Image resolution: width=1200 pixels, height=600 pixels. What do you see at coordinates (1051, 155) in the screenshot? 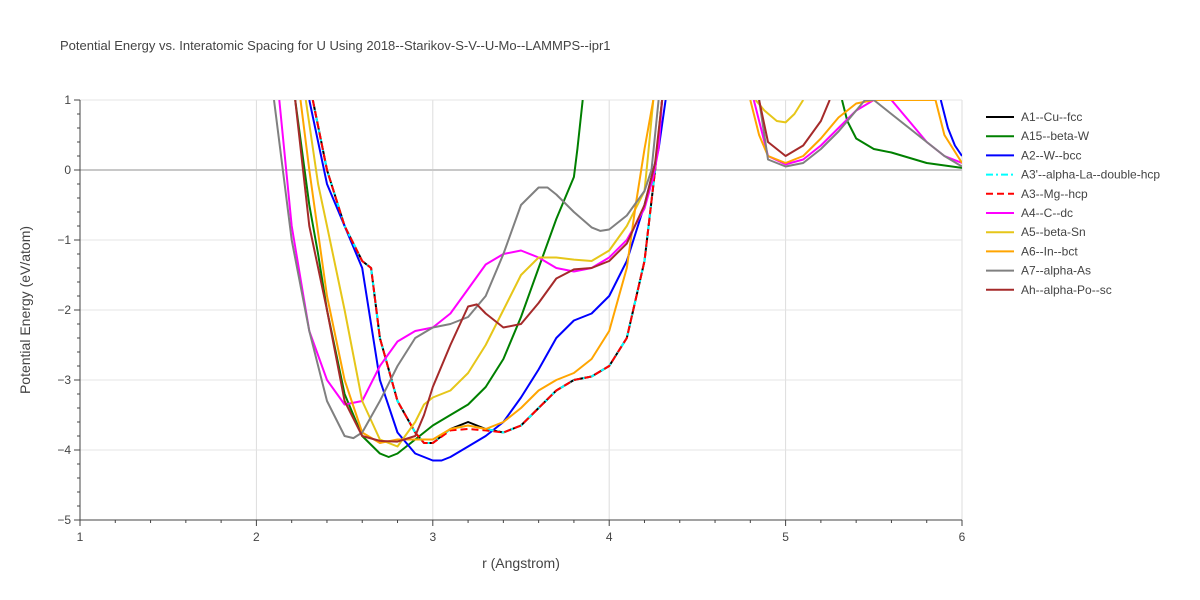
I see `legend-label: A2--W--bcc` at bounding box center [1051, 155].